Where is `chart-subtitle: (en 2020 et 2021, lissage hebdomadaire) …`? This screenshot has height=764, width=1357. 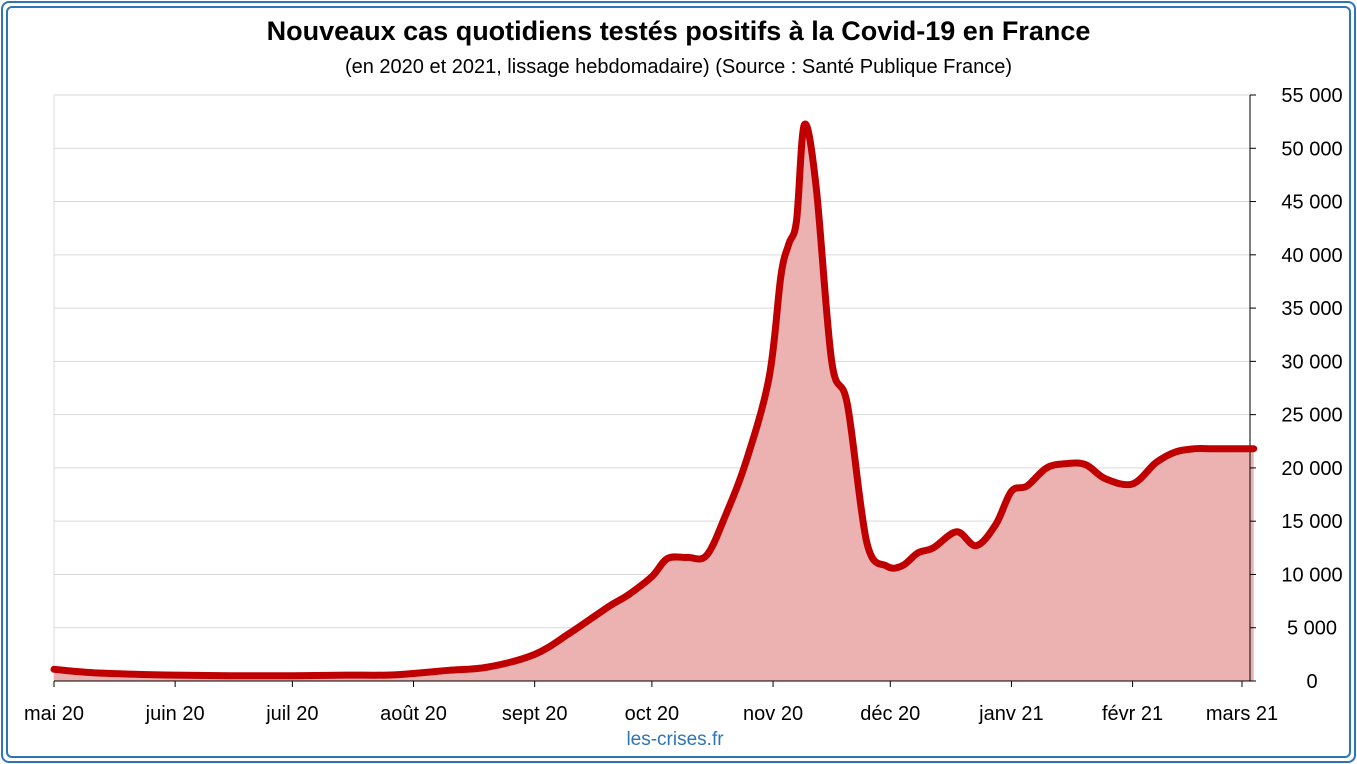 chart-subtitle: (en 2020 et 2021, lissage hebdomadaire) … is located at coordinates (678, 67).